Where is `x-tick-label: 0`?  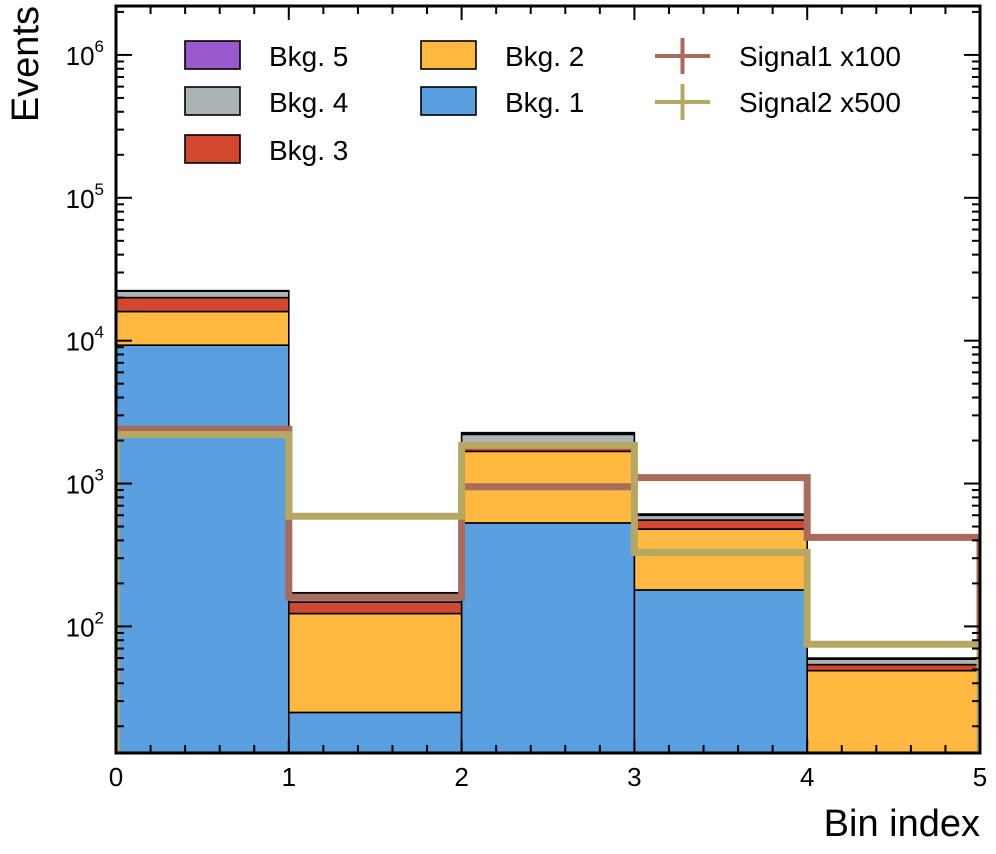 x-tick-label: 0 is located at coordinates (116, 777).